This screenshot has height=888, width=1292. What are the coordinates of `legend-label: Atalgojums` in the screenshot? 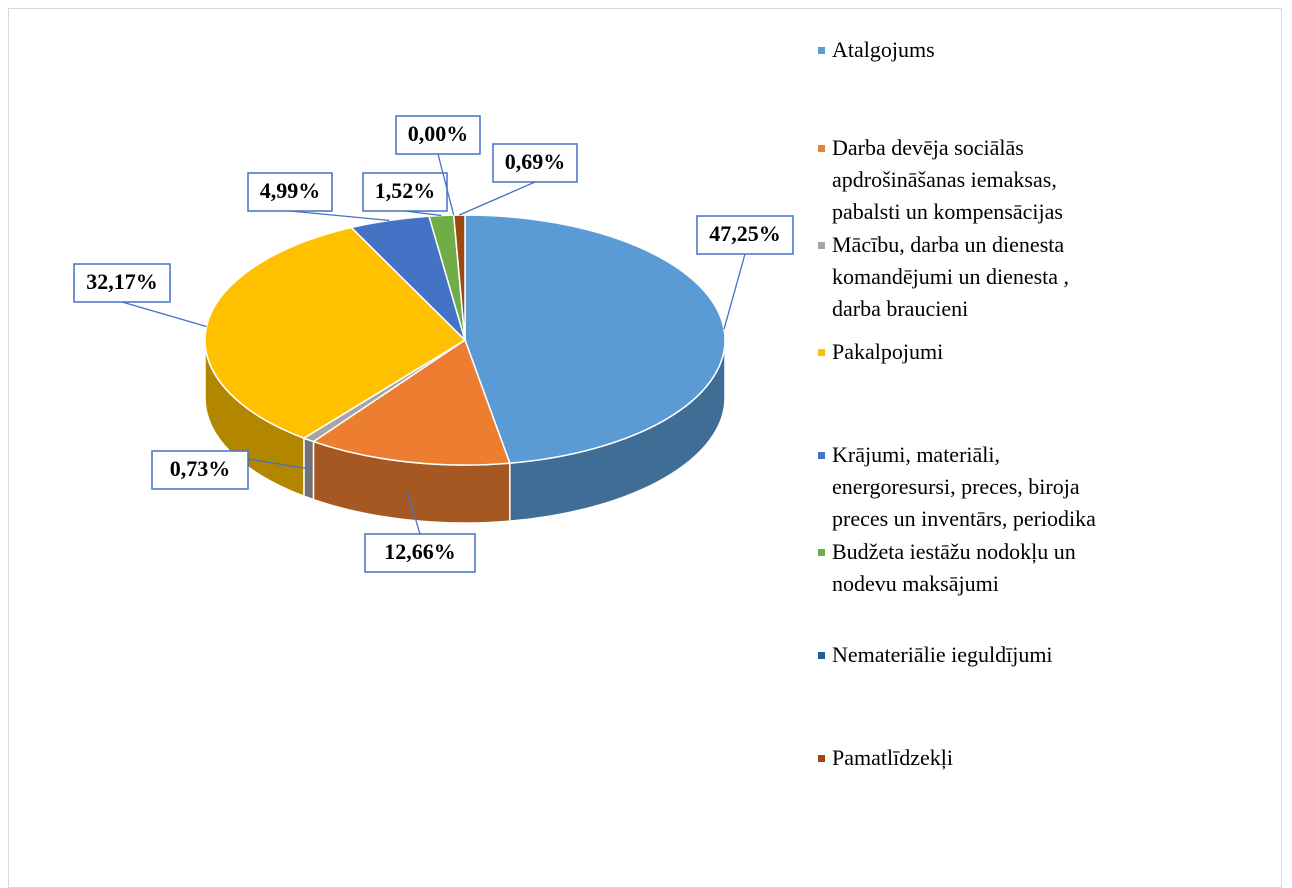 It's located at (883, 49).